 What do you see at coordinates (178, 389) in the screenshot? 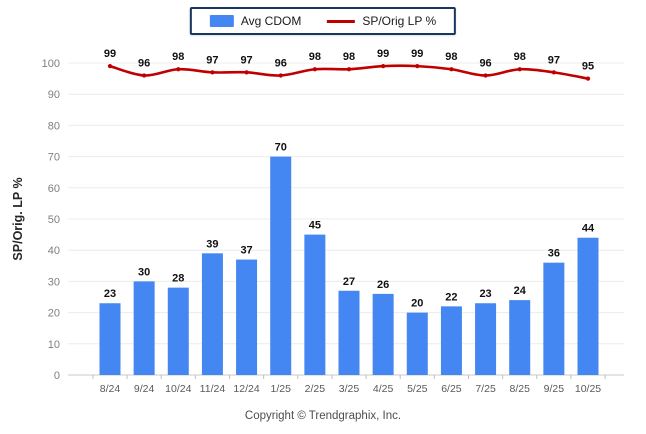
I see `x-tick-label: 10/24` at bounding box center [178, 389].